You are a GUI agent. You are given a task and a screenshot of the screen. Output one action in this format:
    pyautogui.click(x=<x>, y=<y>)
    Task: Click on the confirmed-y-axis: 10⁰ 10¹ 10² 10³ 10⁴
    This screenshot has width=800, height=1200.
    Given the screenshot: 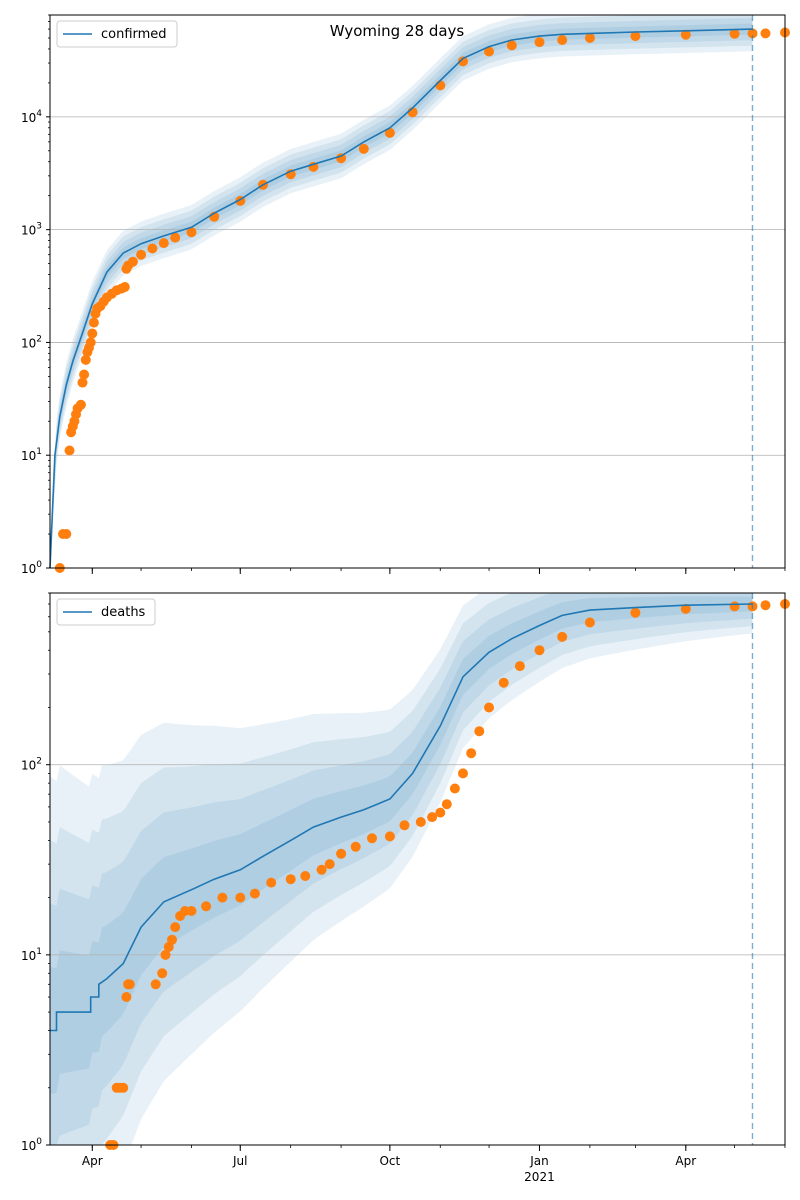 What is the action you would take?
    pyautogui.click(x=35, y=295)
    